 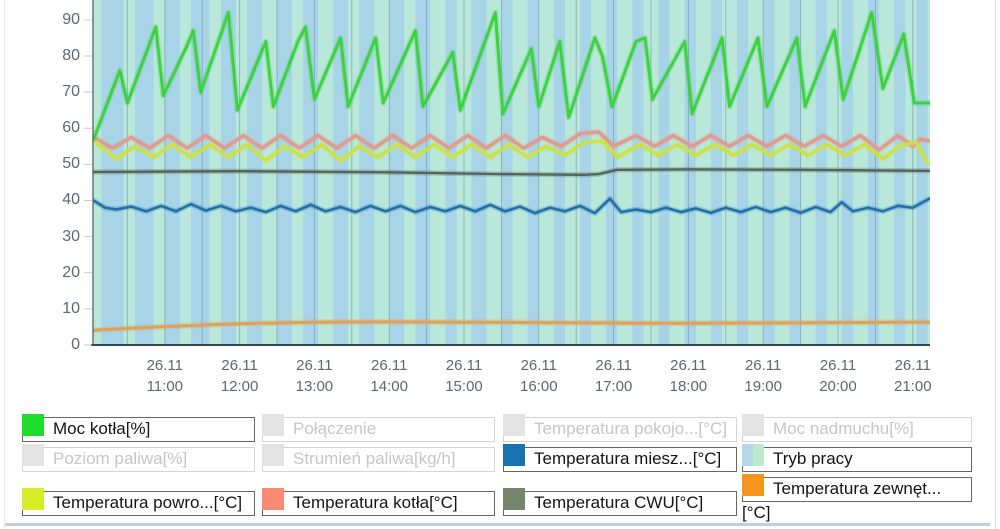 I want to click on series-temperatura-powrotu, so click(x=511, y=152).